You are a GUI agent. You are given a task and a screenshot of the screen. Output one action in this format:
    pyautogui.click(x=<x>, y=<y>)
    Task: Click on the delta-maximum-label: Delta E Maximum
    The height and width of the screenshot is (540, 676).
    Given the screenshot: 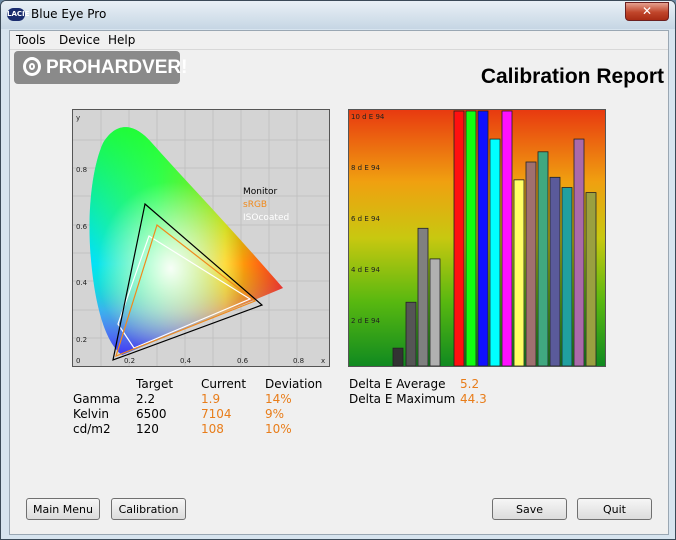 What is the action you would take?
    pyautogui.click(x=402, y=399)
    